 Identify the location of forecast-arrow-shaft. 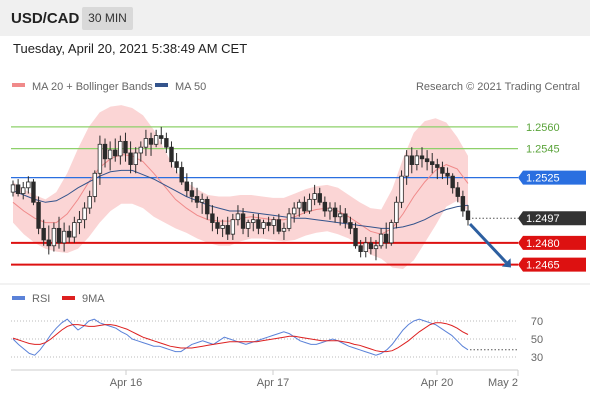
(488, 243).